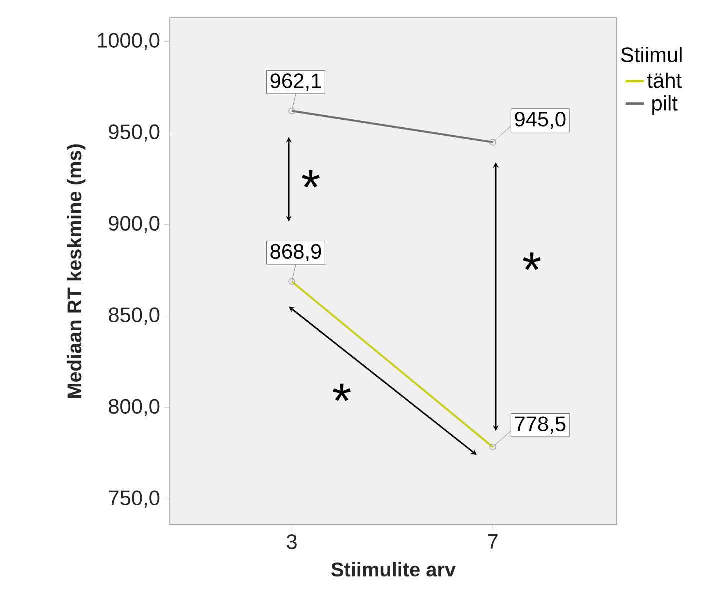 This screenshot has width=722, height=608. What do you see at coordinates (129, 41) in the screenshot?
I see `y-tick-label: 1000,0` at bounding box center [129, 41].